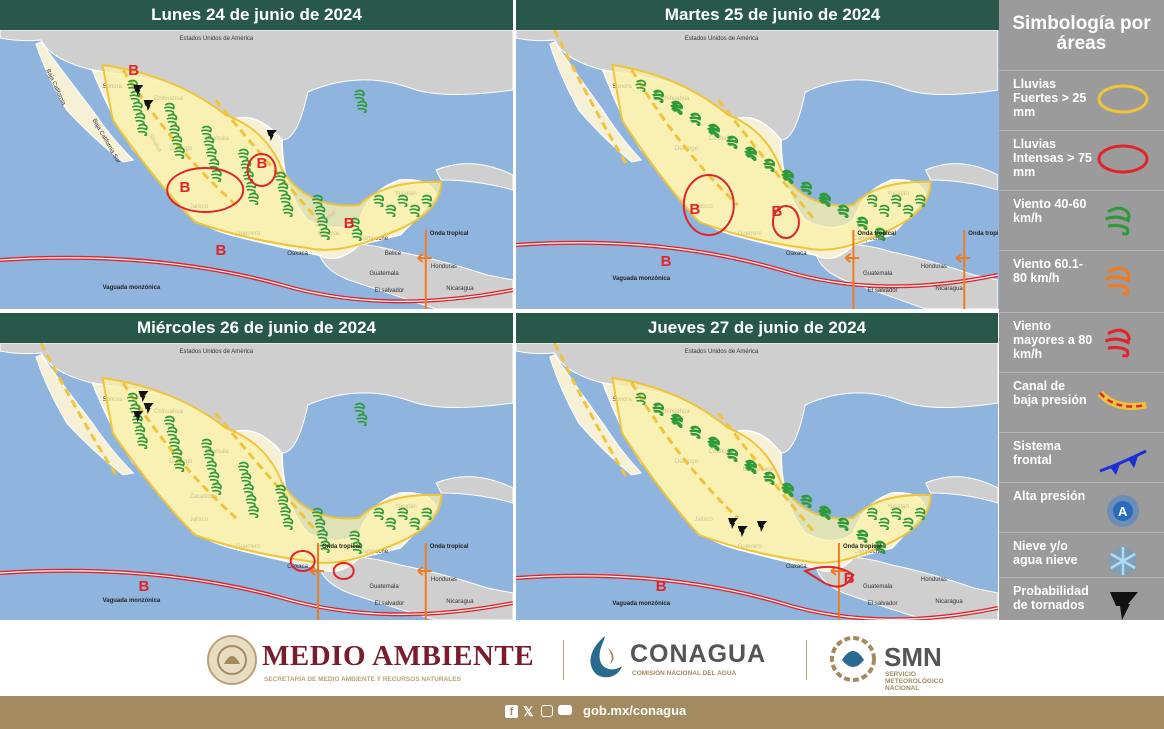  I want to click on facebook-icon: f, so click(511, 711).